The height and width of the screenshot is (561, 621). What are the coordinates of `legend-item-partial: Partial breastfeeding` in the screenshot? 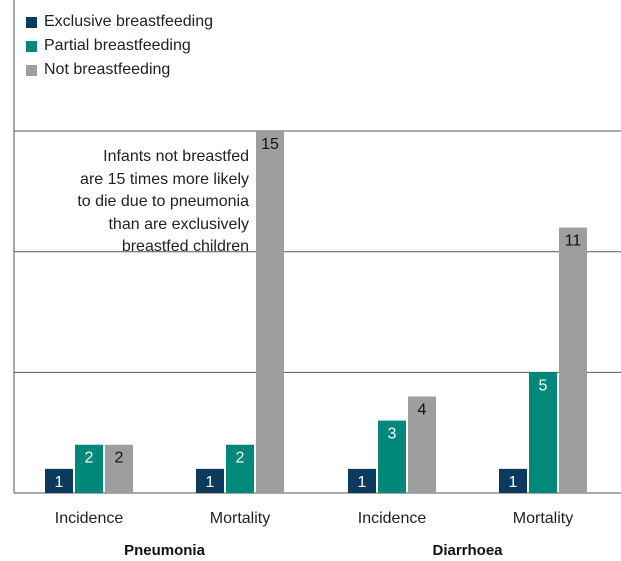 It's located at (119, 46).